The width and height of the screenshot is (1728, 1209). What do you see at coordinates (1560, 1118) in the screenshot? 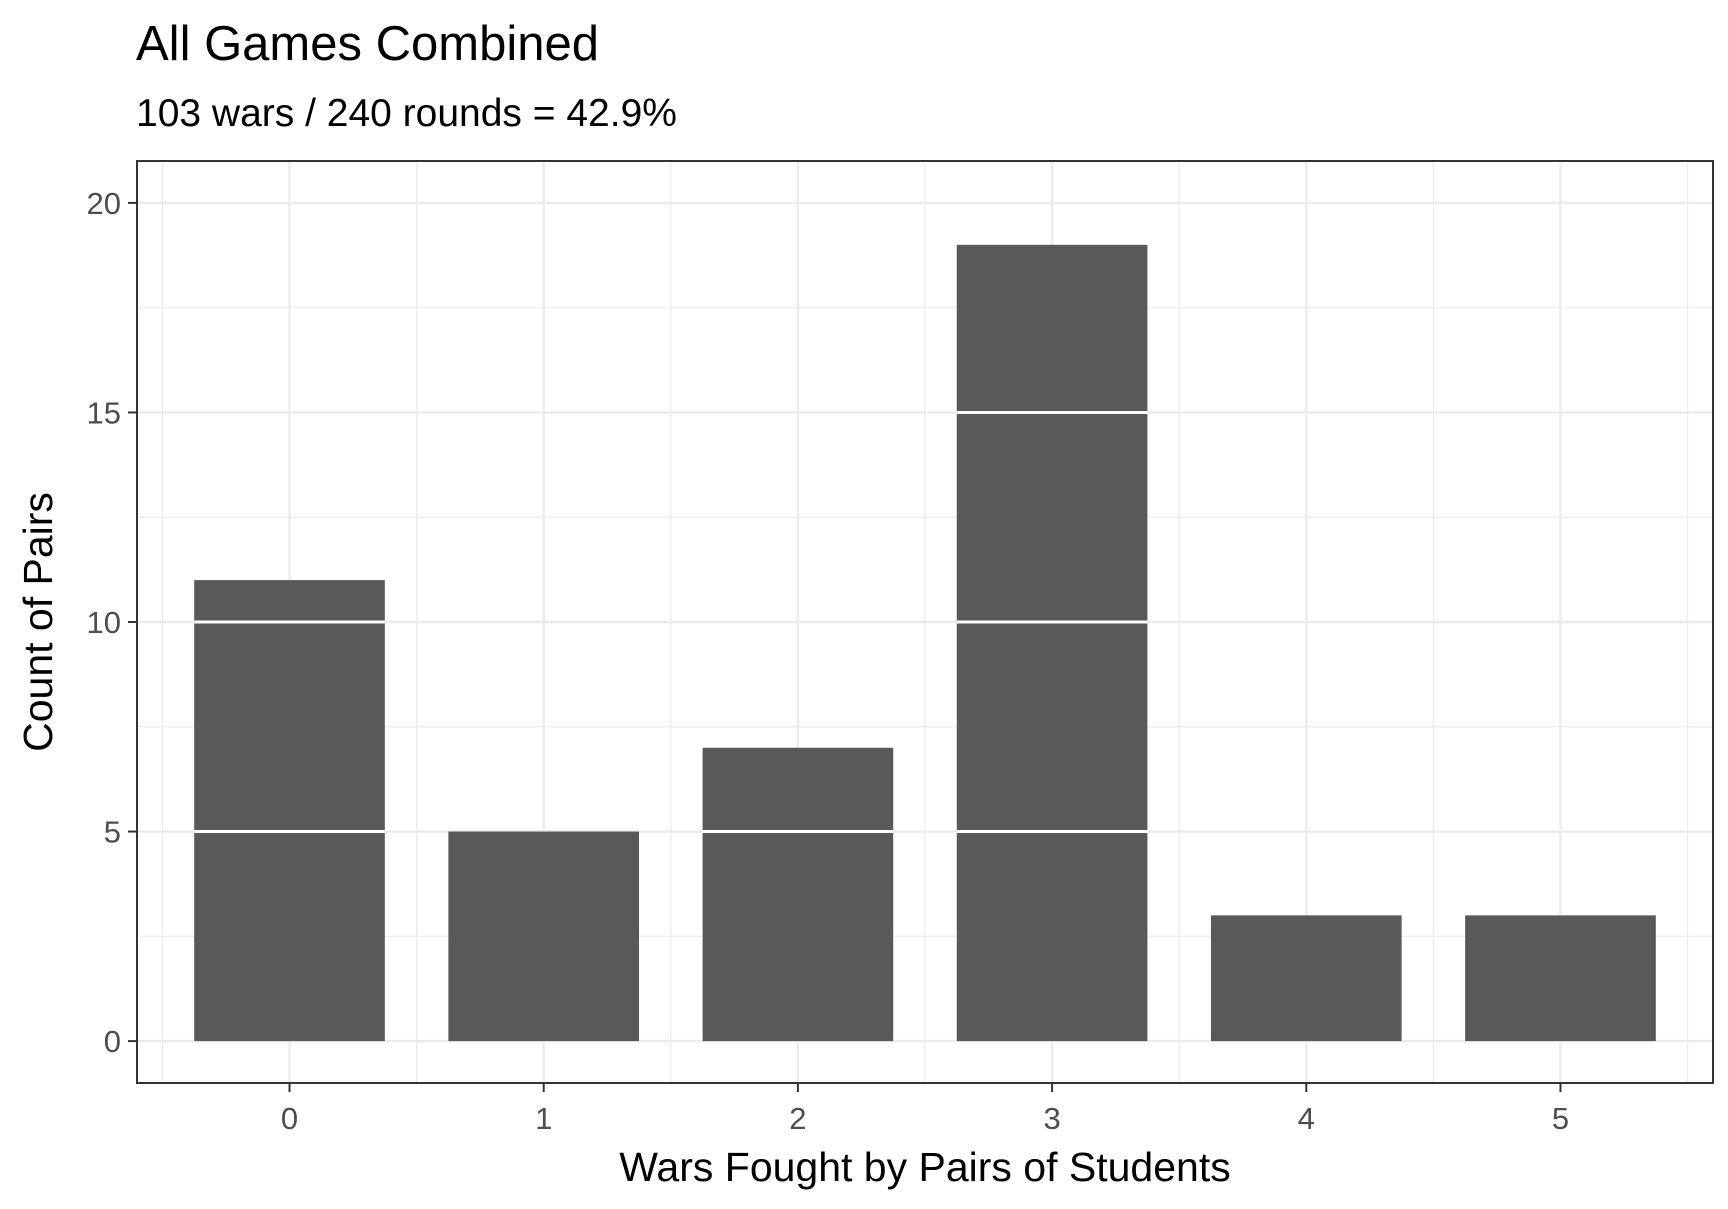
I see `x-tick-label: 5` at bounding box center [1560, 1118].